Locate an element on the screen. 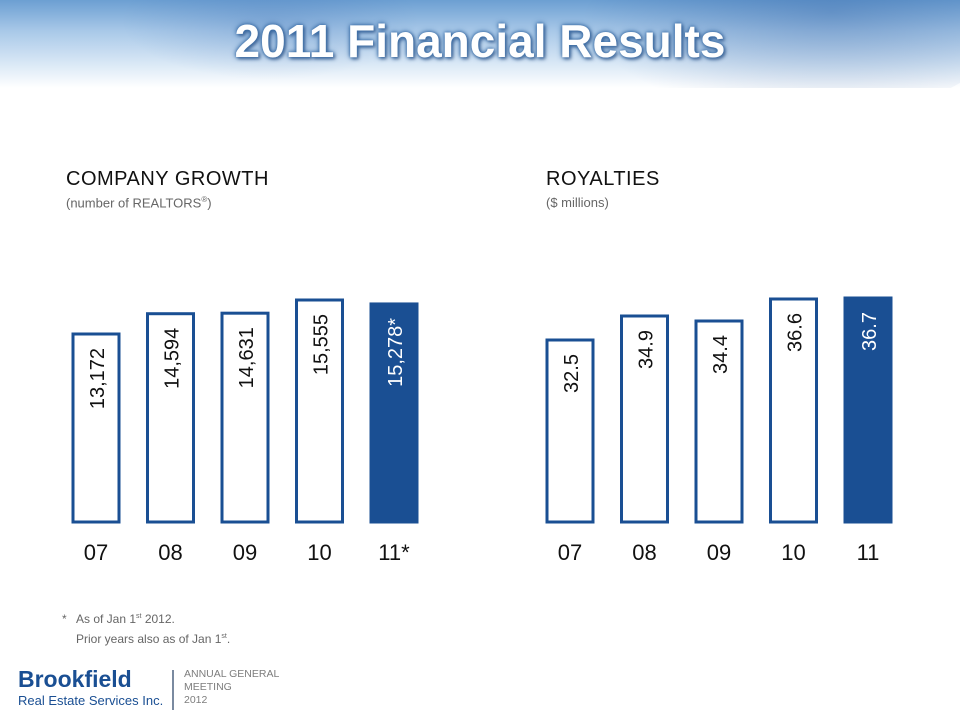 This screenshot has width=960, height=720. category-label: 11* is located at coordinates (394, 552).